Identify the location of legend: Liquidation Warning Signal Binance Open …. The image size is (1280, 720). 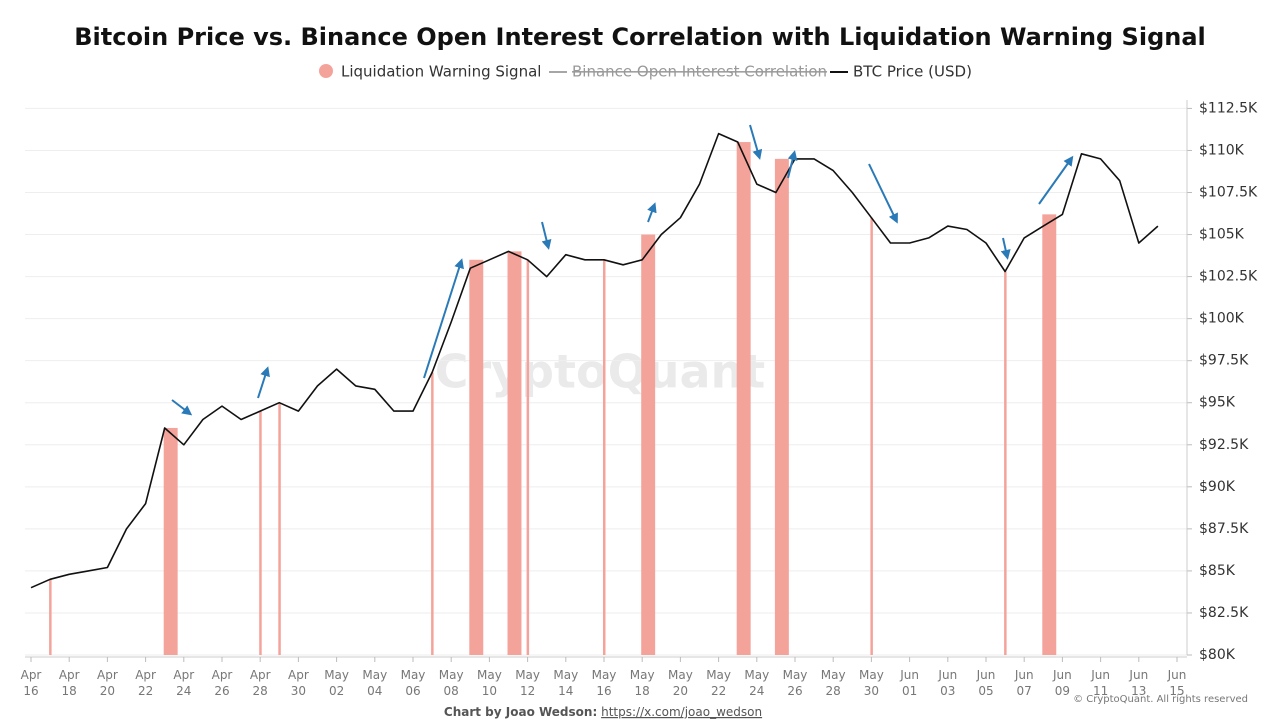
(645, 72).